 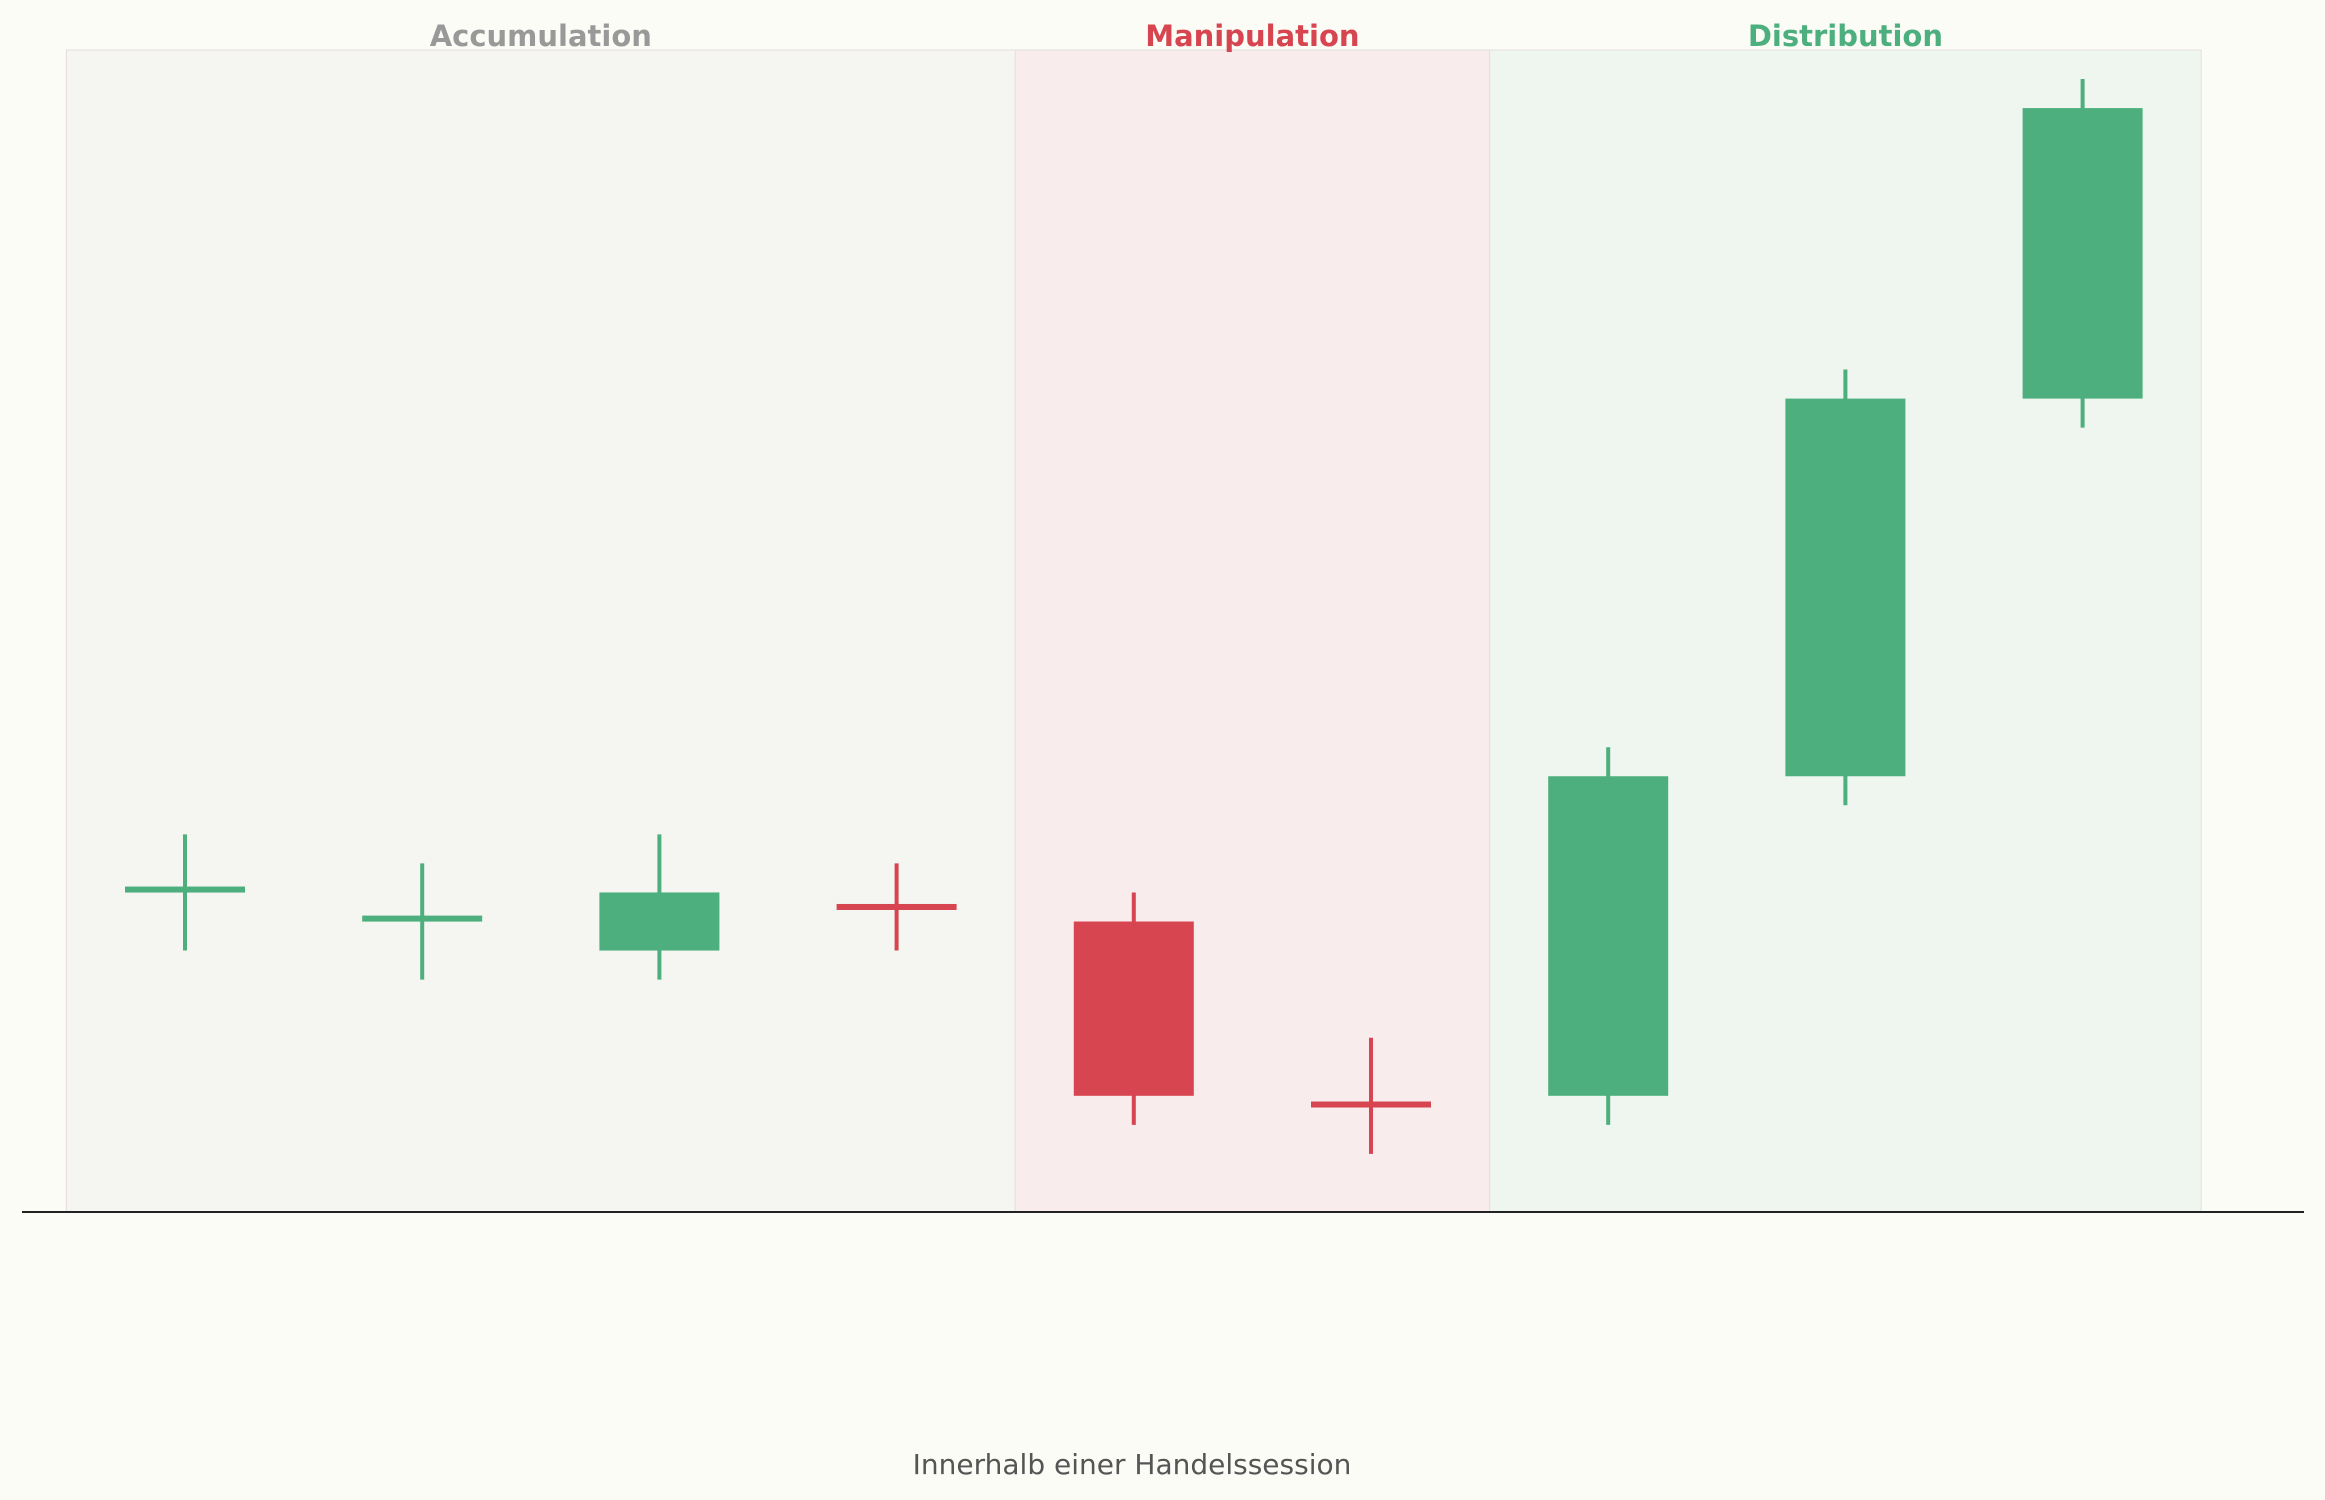 What do you see at coordinates (1132, 1464) in the screenshot?
I see `x-axis-label: Innerhalb einer Handelssession` at bounding box center [1132, 1464].